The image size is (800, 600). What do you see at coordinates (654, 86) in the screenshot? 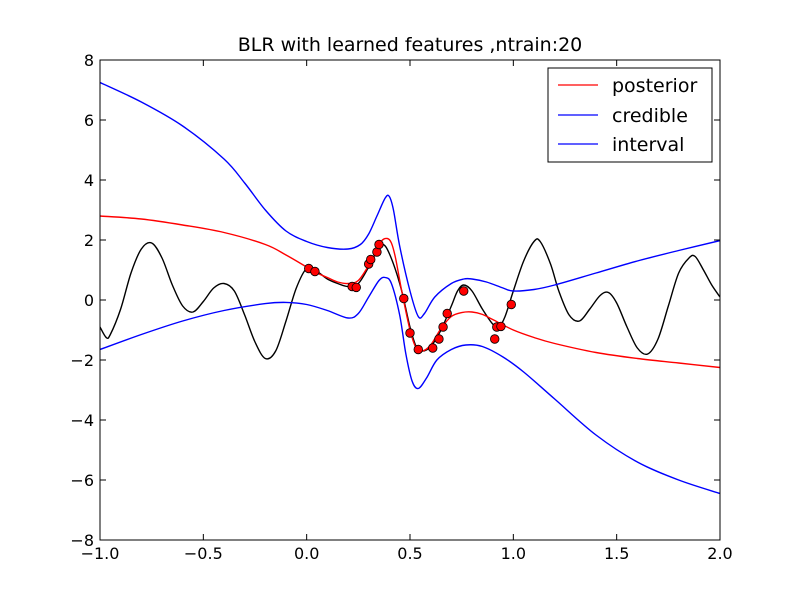
I see `legend-label-posterior: posterior` at bounding box center [654, 86].